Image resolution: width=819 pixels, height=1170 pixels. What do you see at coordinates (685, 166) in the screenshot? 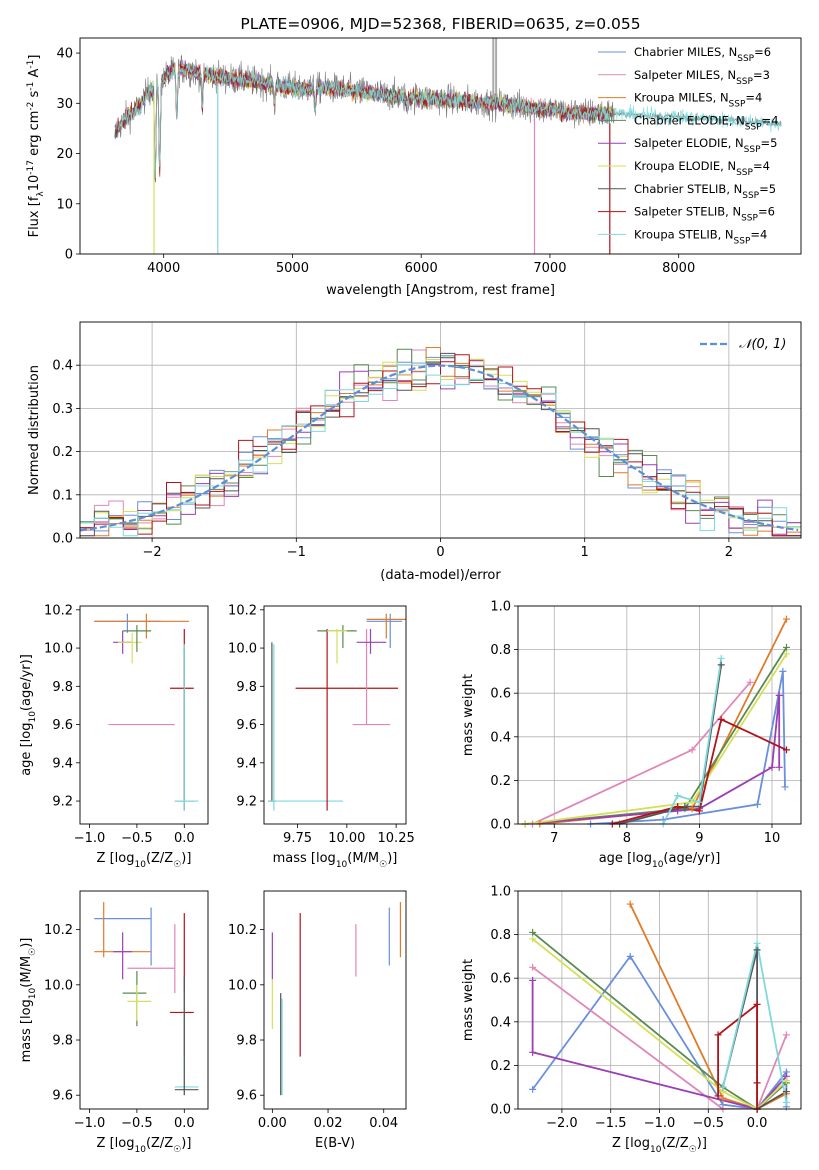
I see `label-part: Kroupa ELODIE, N` at bounding box center [685, 166].